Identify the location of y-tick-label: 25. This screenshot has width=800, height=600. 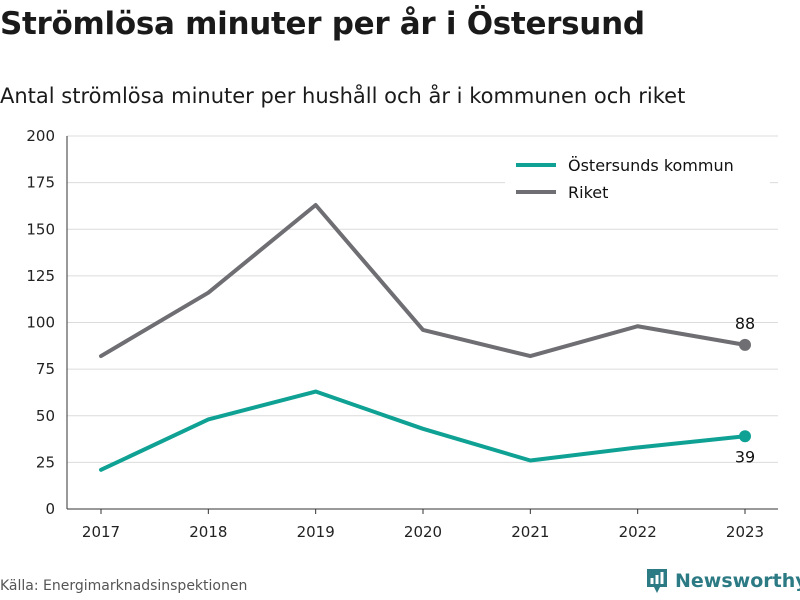
(45, 462).